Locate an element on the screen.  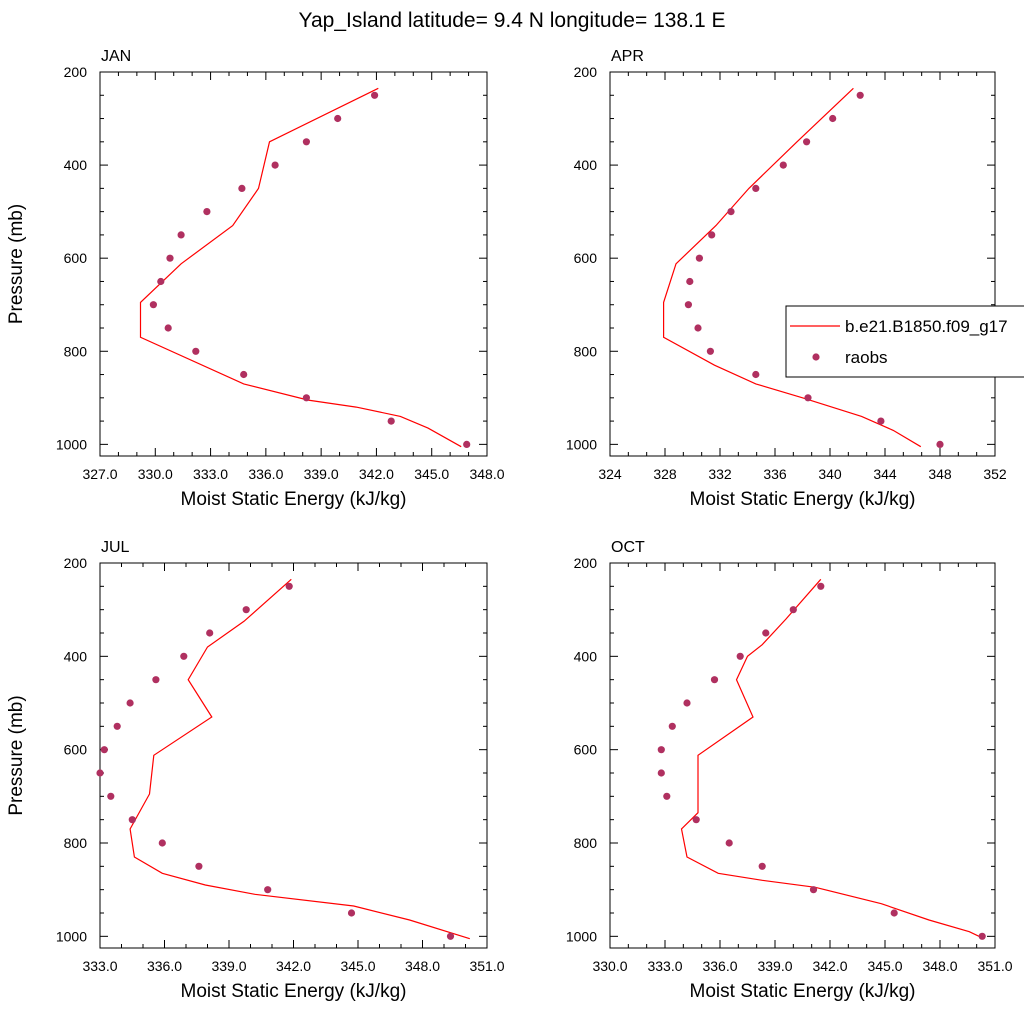
y-tick-label: 600 is located at coordinates (586, 750).